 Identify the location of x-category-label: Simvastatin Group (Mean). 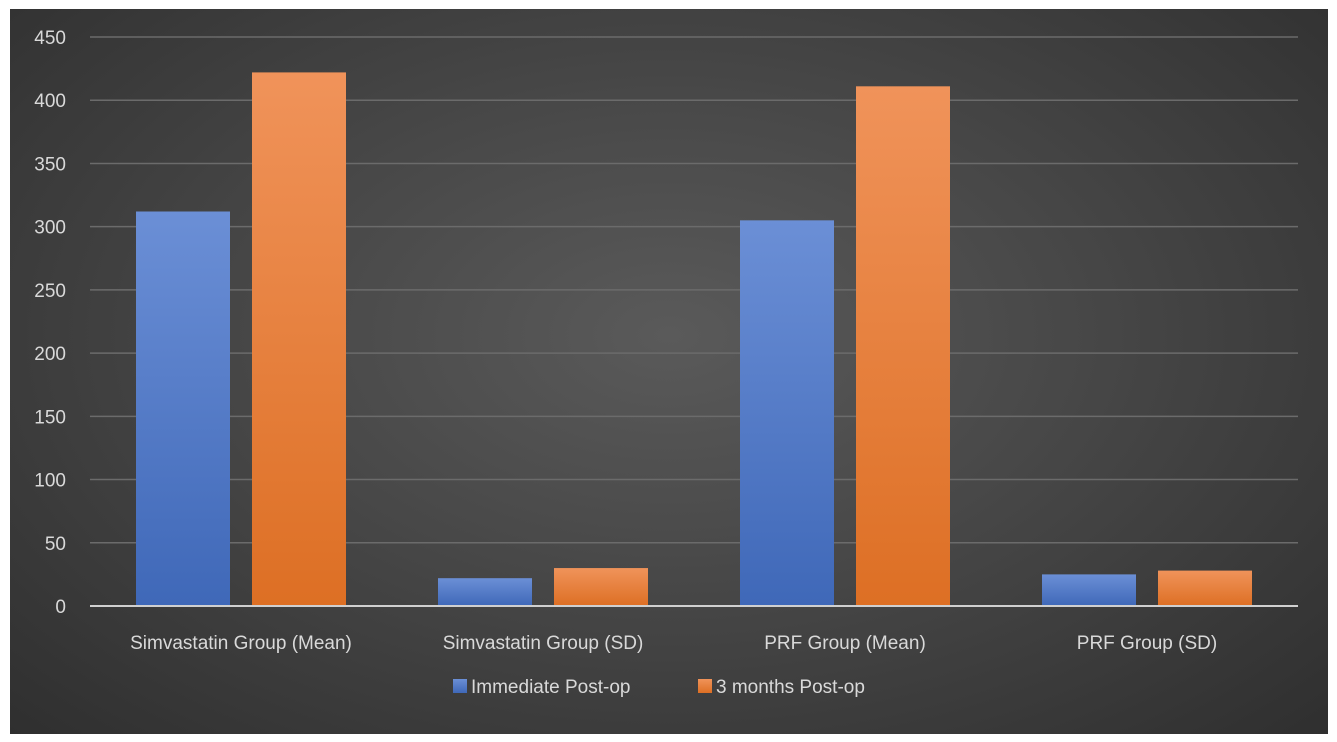
(241, 643).